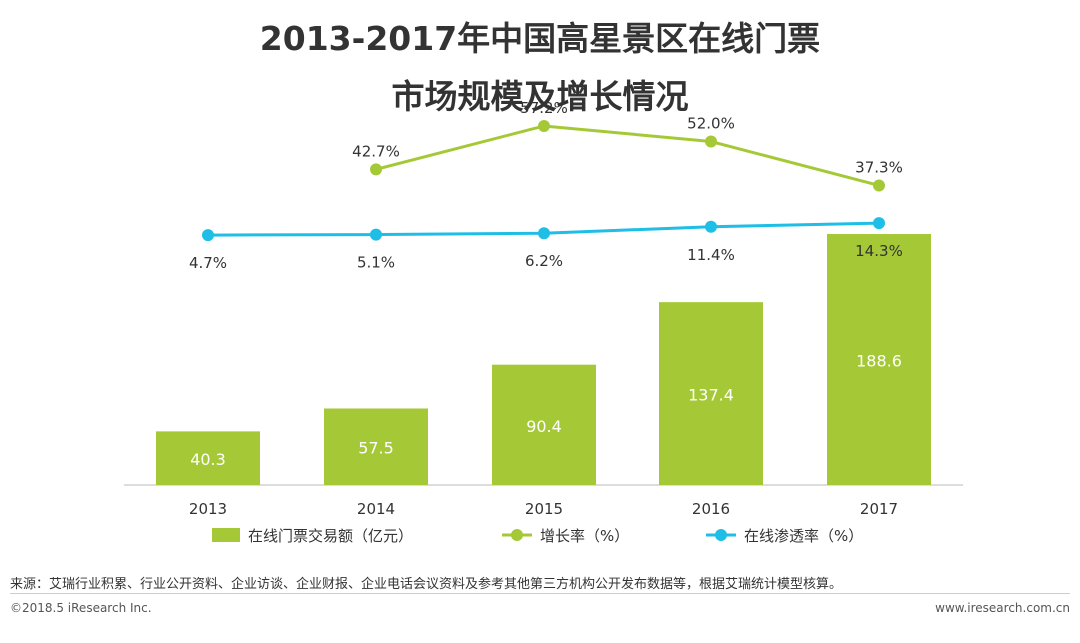  I want to click on x-tick-label-2013: 2013, so click(208, 509).